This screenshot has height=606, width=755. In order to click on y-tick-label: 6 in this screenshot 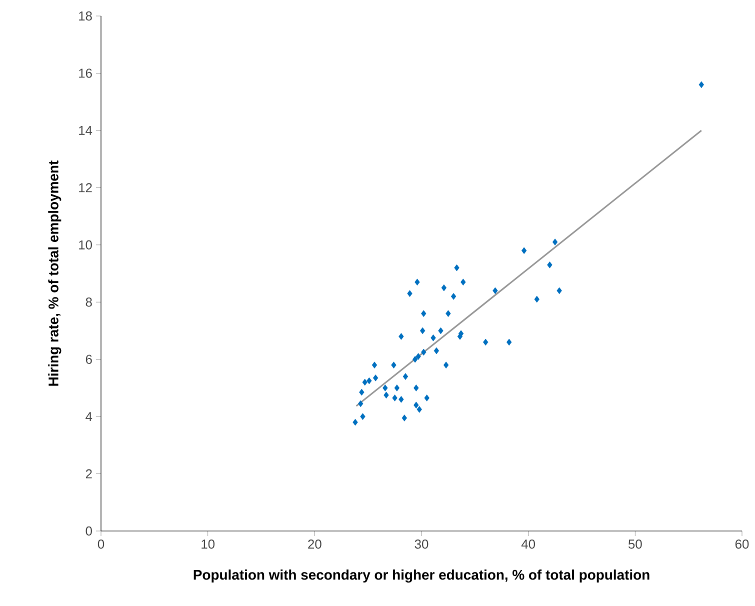, I will do `click(89, 359)`.